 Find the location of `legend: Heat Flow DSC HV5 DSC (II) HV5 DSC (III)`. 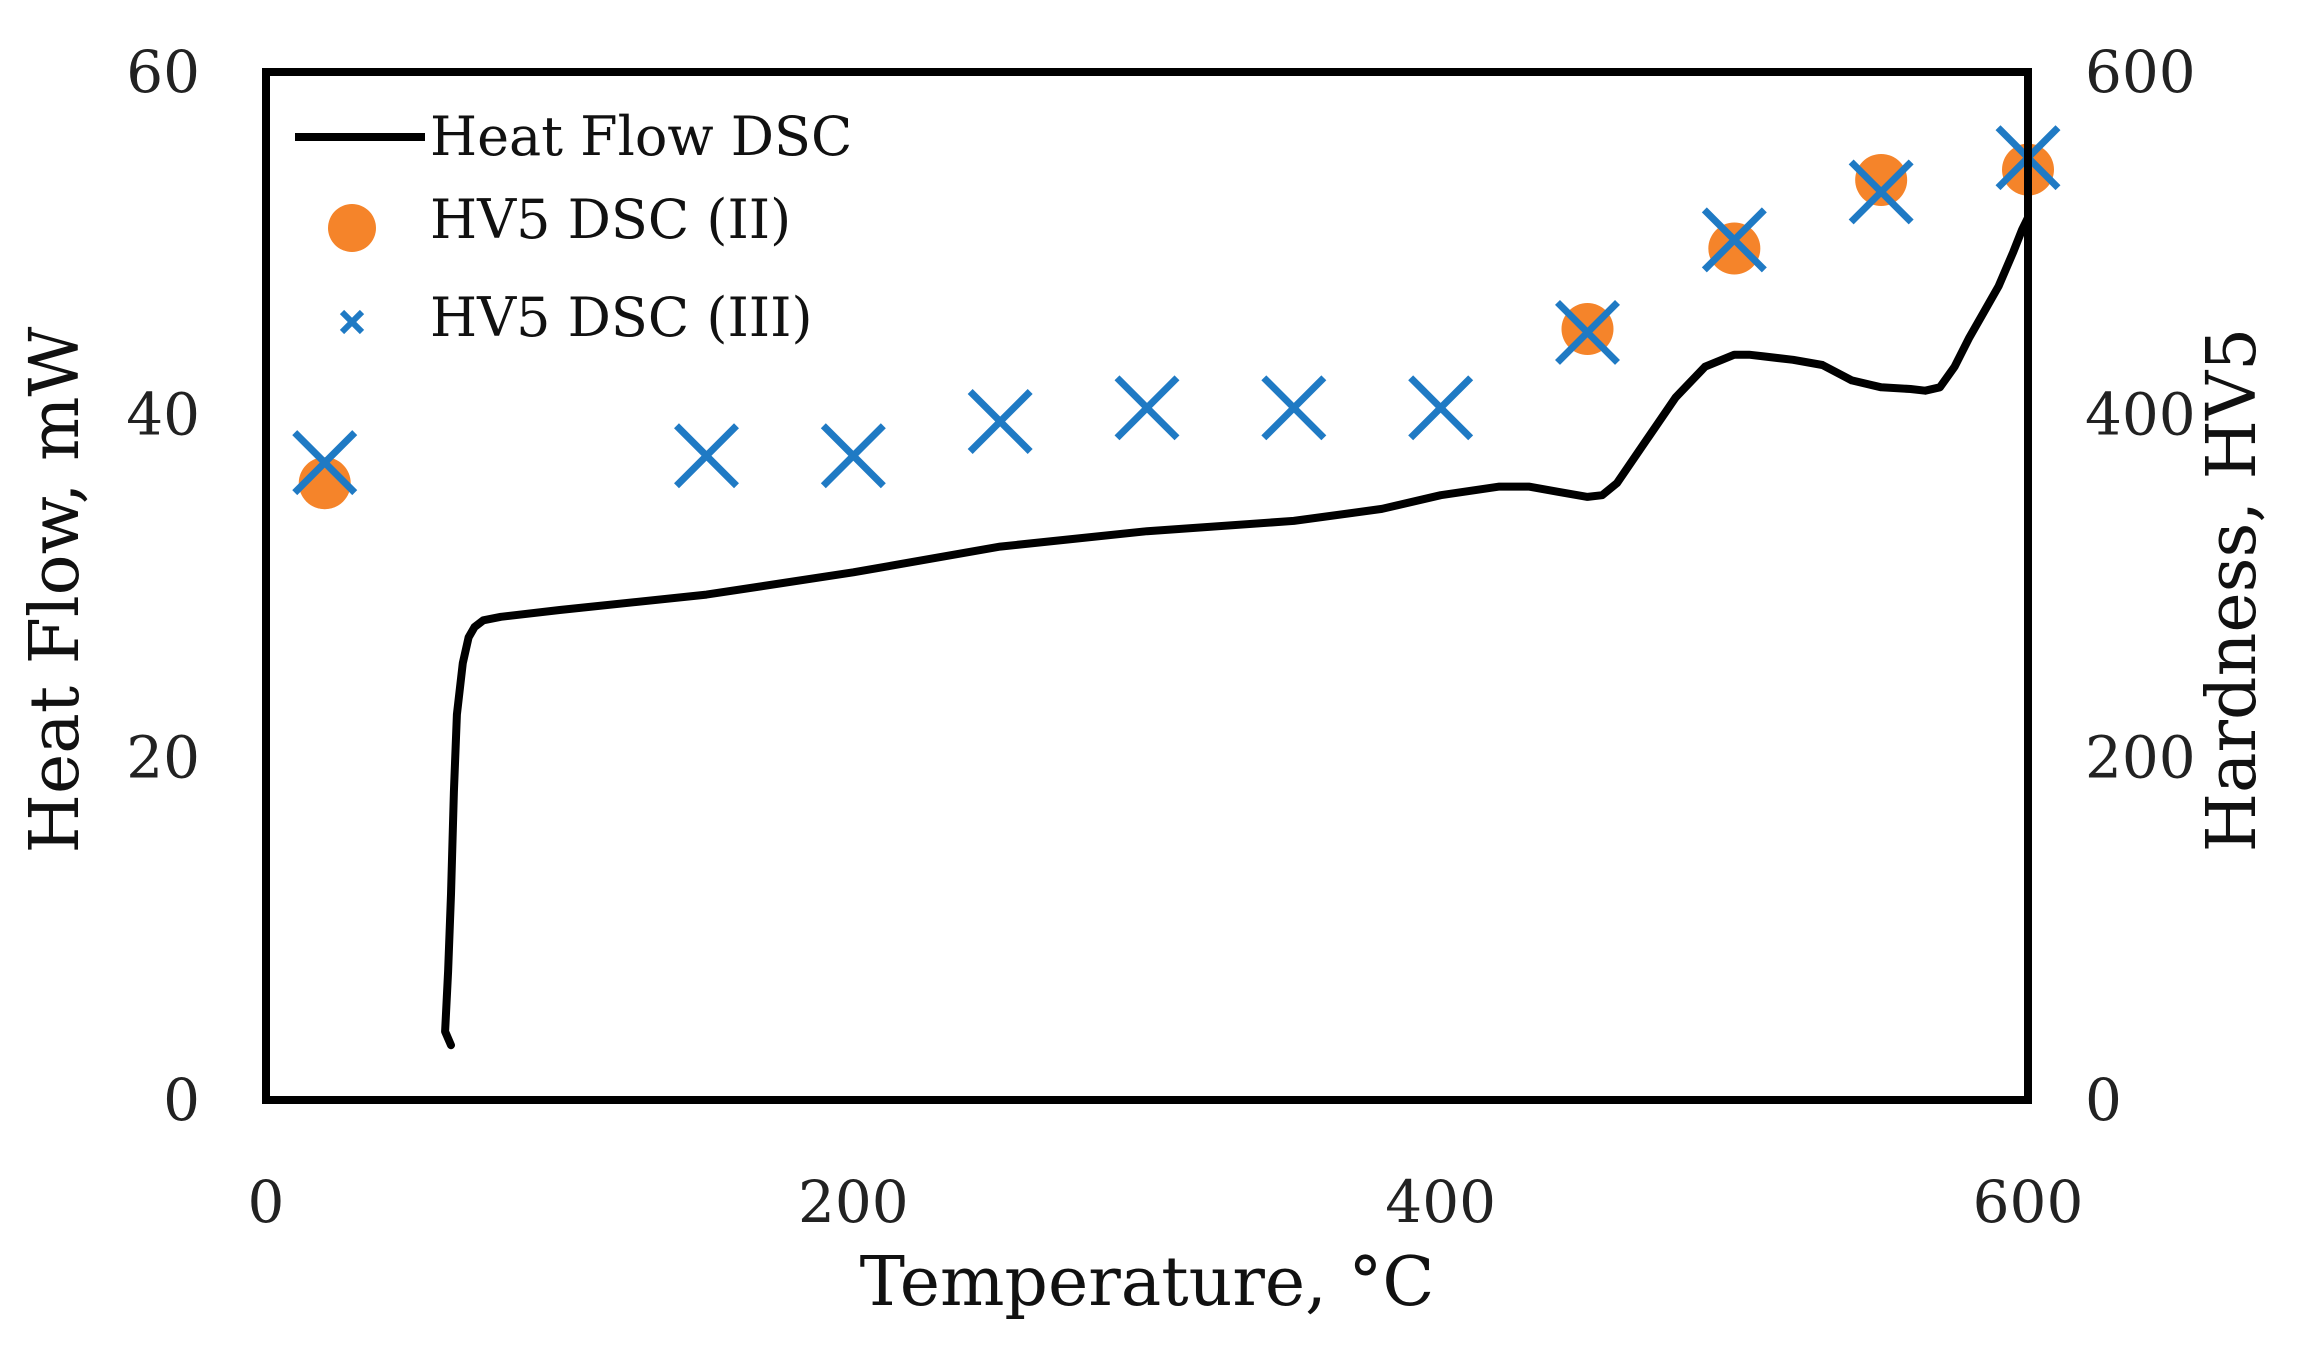

legend: Heat Flow DSC HV5 DSC (II) HV5 DSC (III) is located at coordinates (573, 227).